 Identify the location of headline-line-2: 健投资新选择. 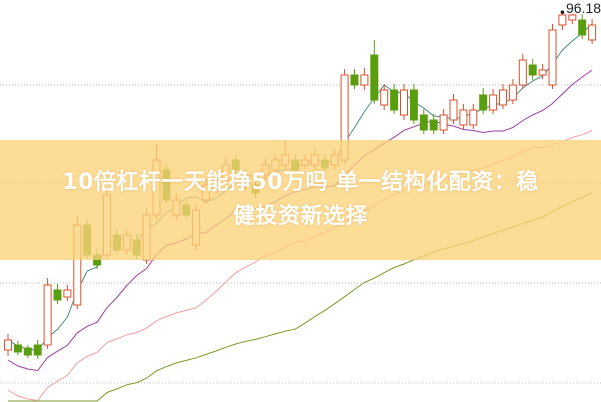
(300, 216).